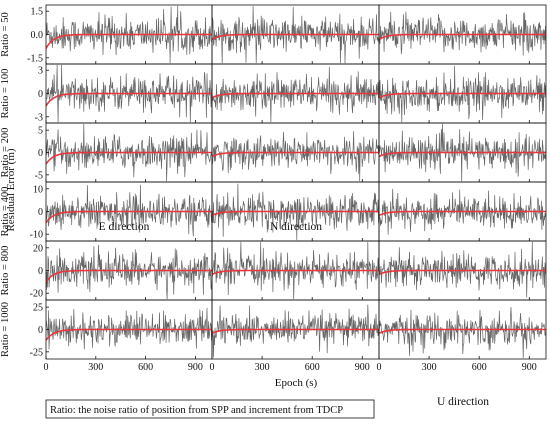 This screenshot has height=426, width=550. I want to click on panel-r3-c2, so click(462, 211).